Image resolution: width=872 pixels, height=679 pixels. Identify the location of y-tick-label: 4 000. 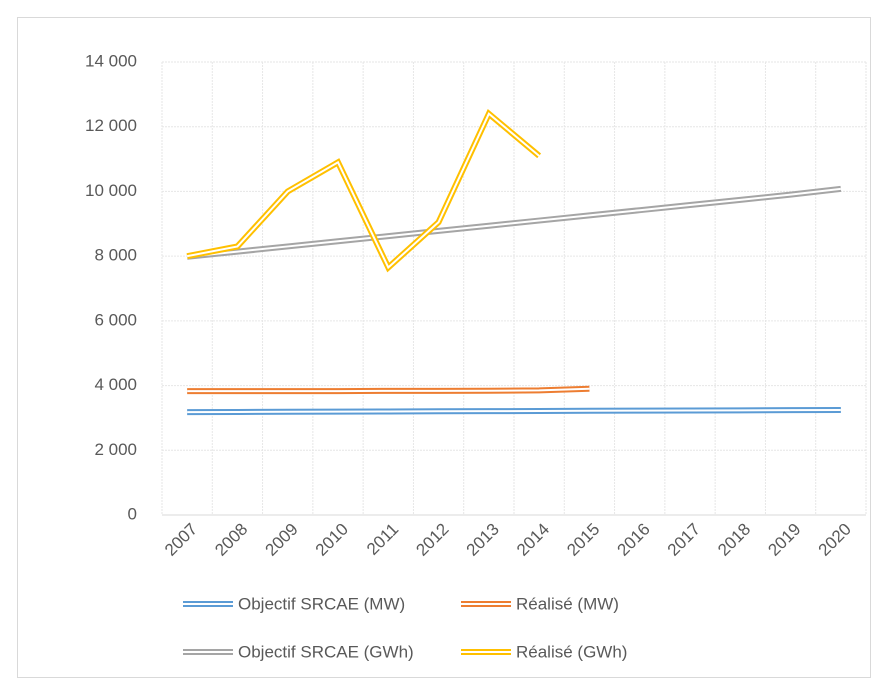
(115, 384).